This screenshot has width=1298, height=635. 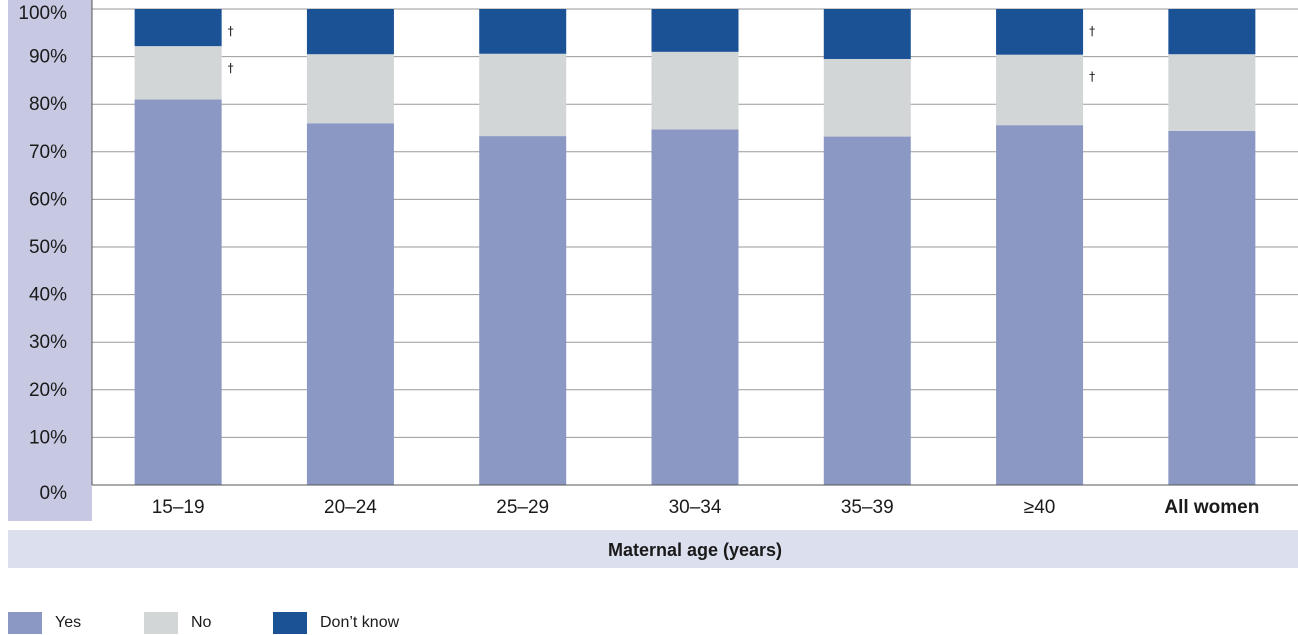 I want to click on x-tick-label: All women, so click(x=1211, y=507).